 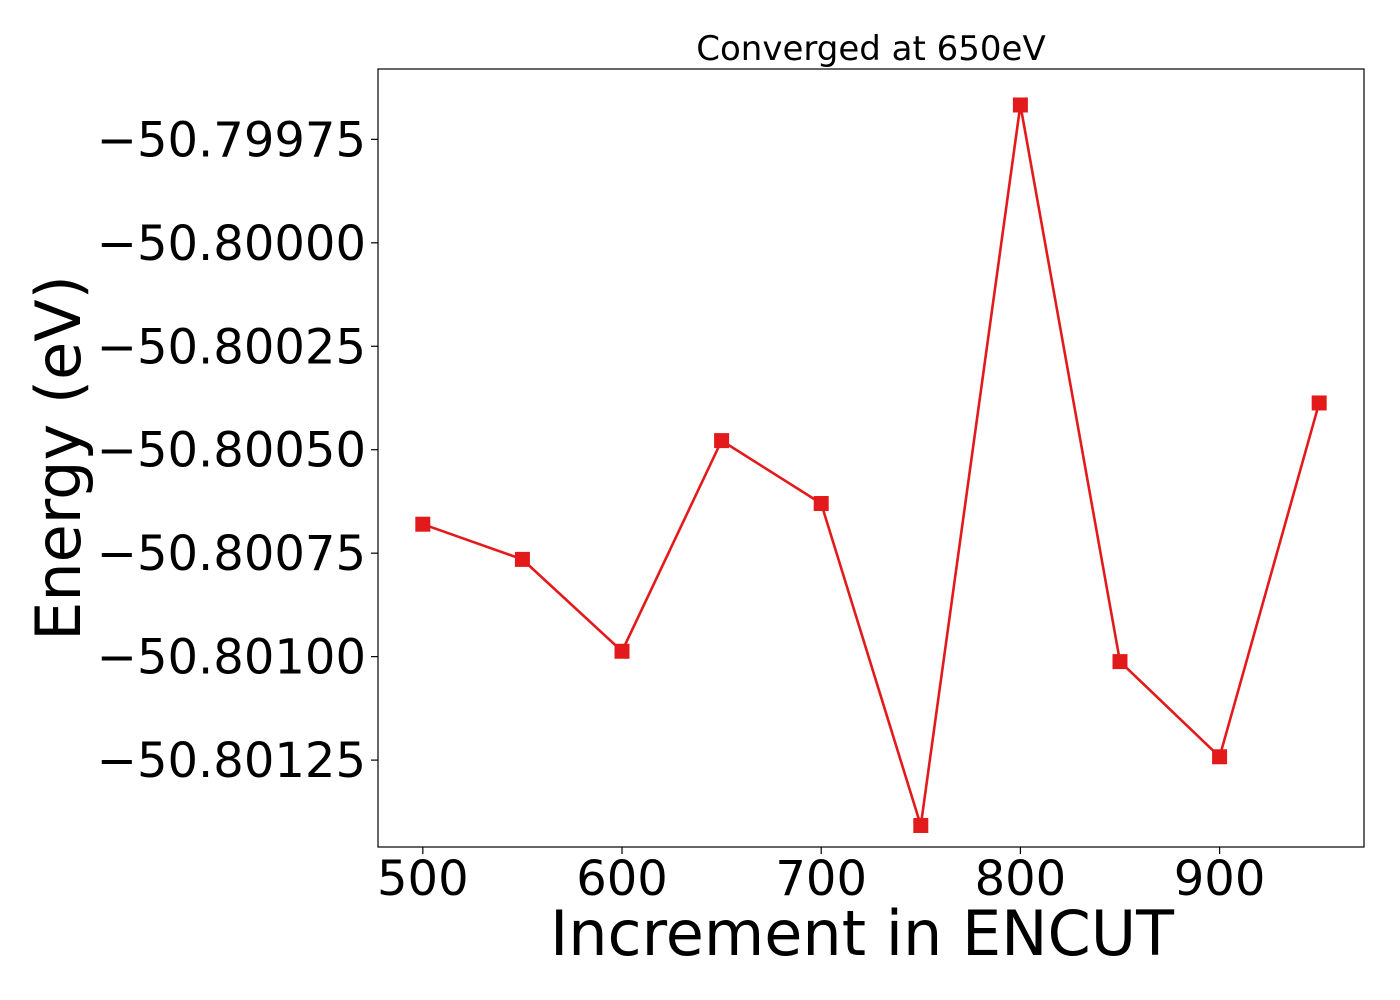 I want to click on y-tick-label: −50.80100, so click(x=231, y=658).